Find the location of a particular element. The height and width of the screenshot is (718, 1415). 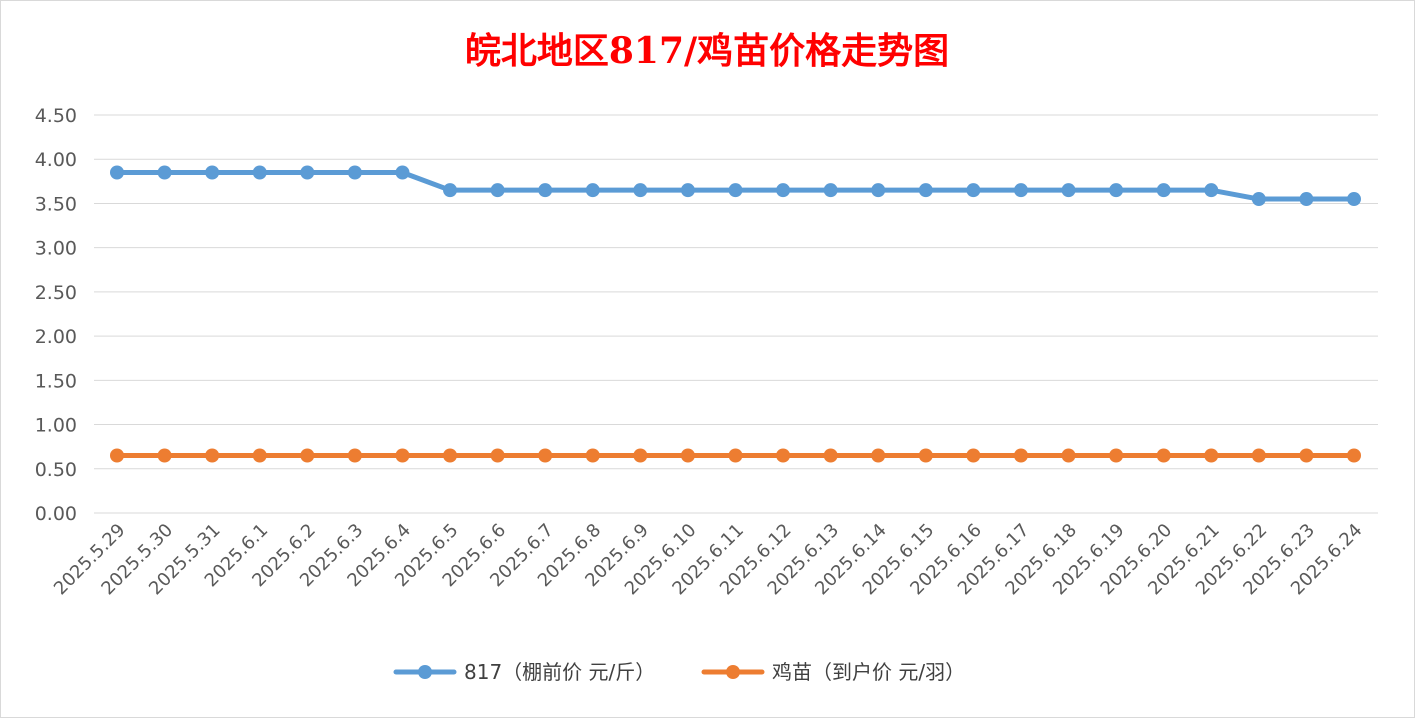

legend-item: 鸡苗（到户价 元/羽） is located at coordinates (833, 672).